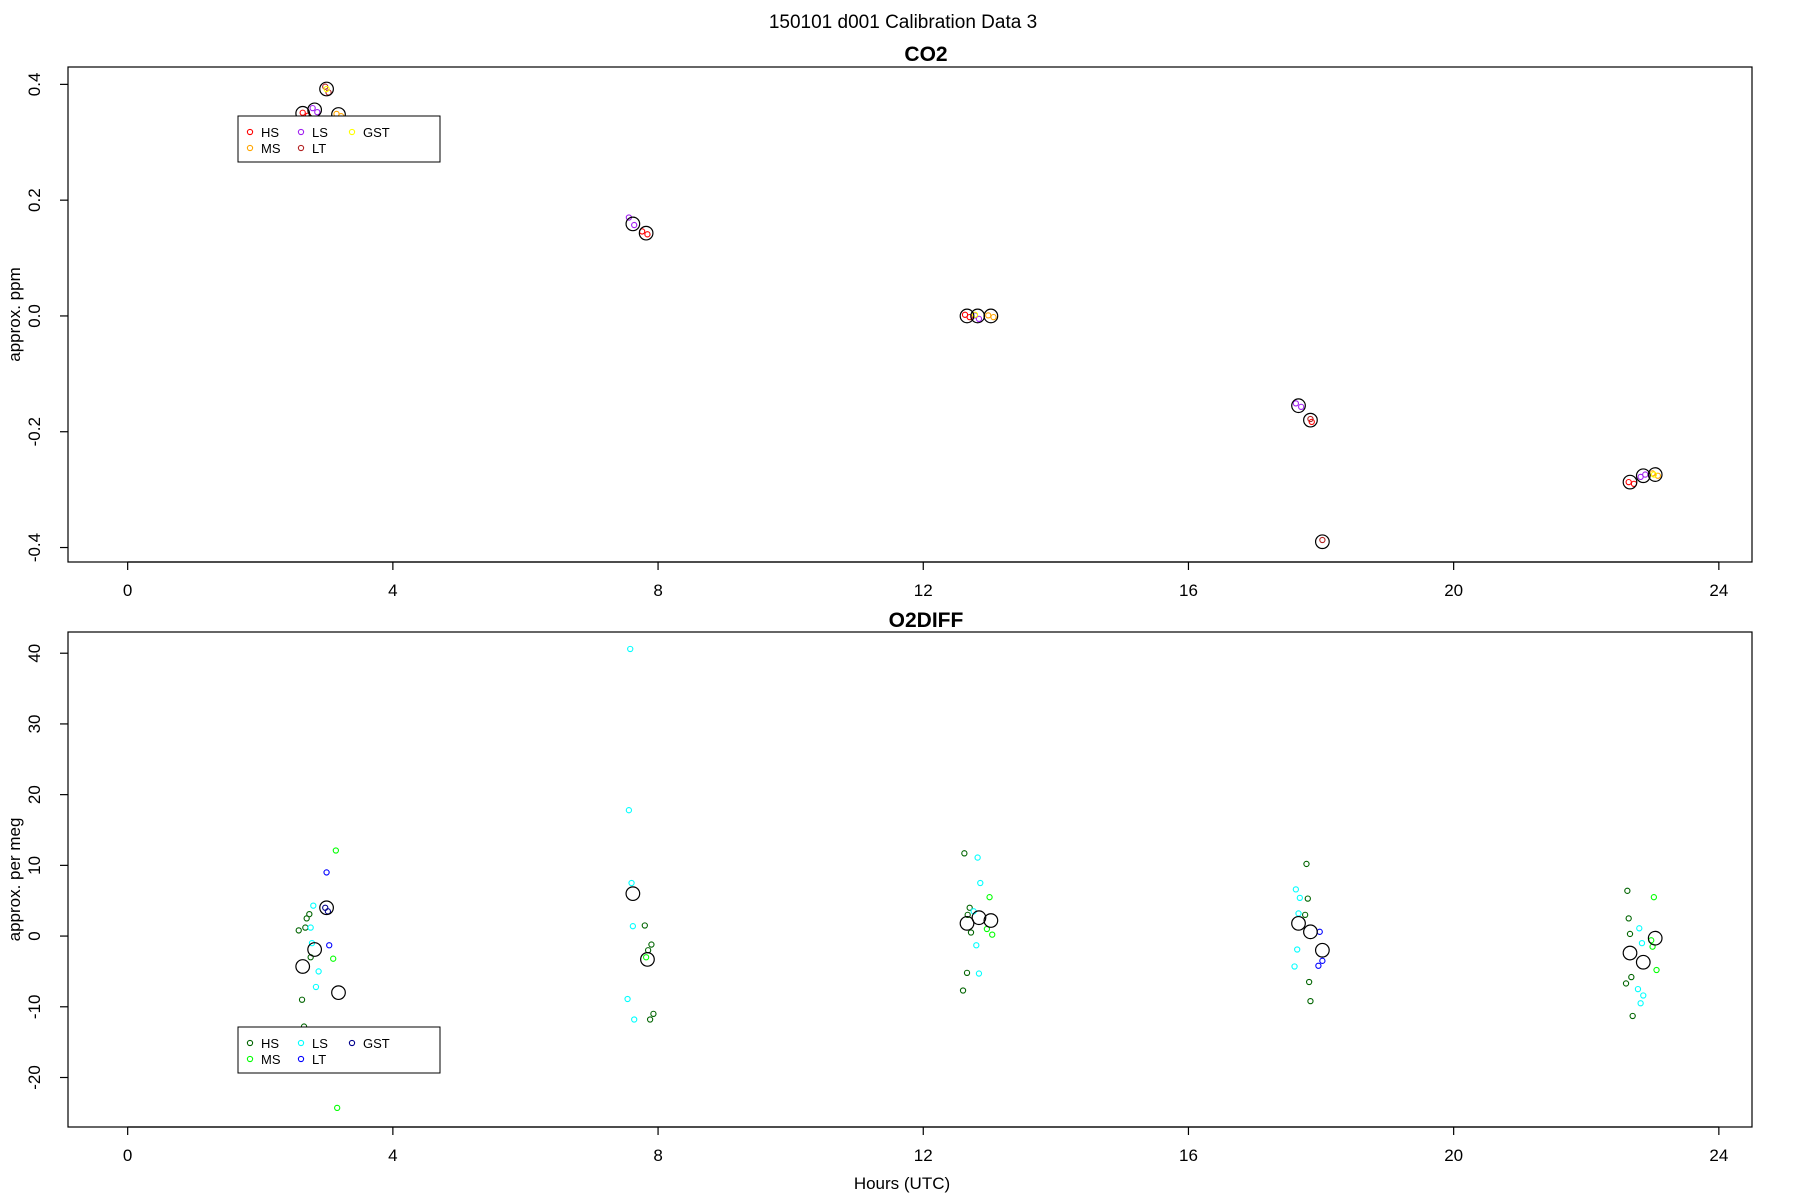 The width and height of the screenshot is (1800, 1200). What do you see at coordinates (34, 85) in the screenshot?
I see `co2-y-tick-label-4: 0.4` at bounding box center [34, 85].